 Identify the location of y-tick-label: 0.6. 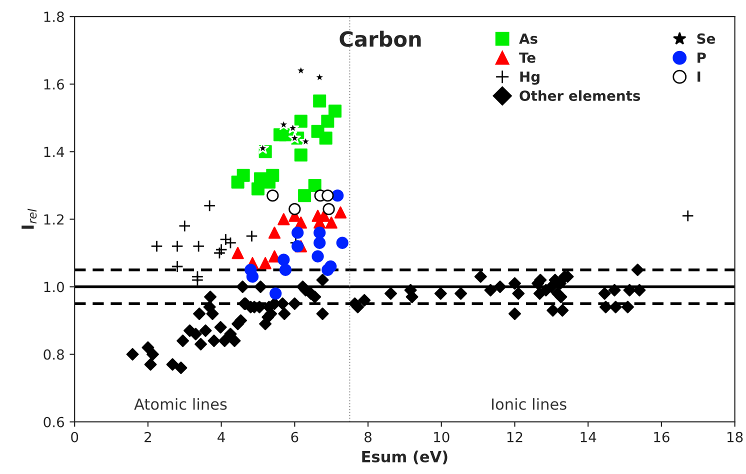
(54, 422).